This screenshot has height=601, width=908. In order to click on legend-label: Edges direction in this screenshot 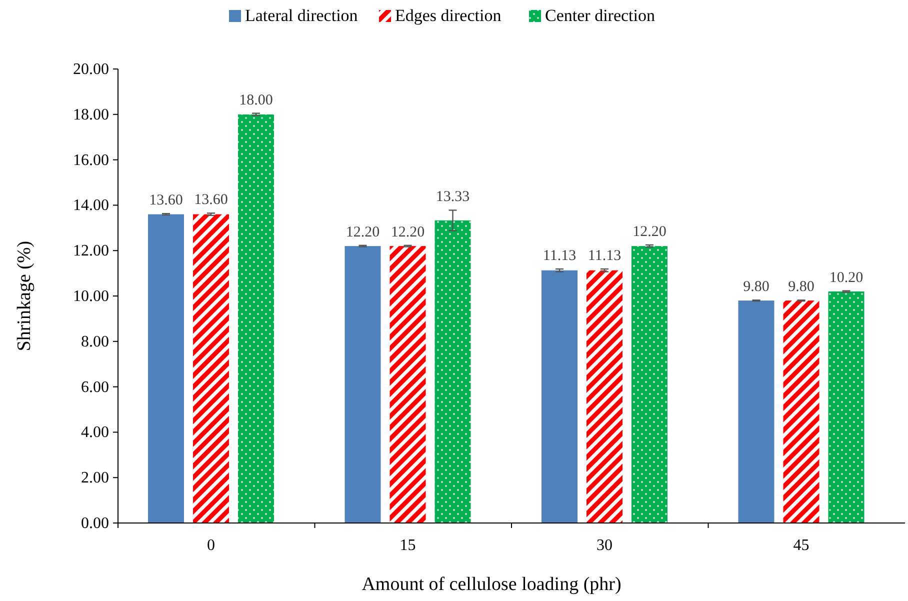, I will do `click(448, 15)`.